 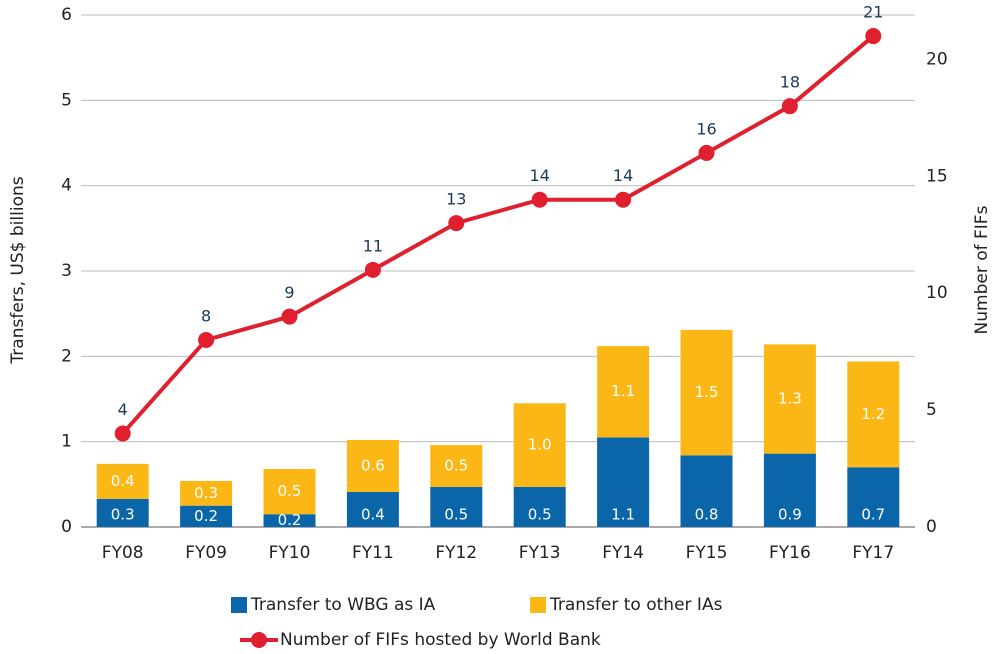 What do you see at coordinates (18, 270) in the screenshot?
I see `y-axis-label: Transfers, US$ billions` at bounding box center [18, 270].